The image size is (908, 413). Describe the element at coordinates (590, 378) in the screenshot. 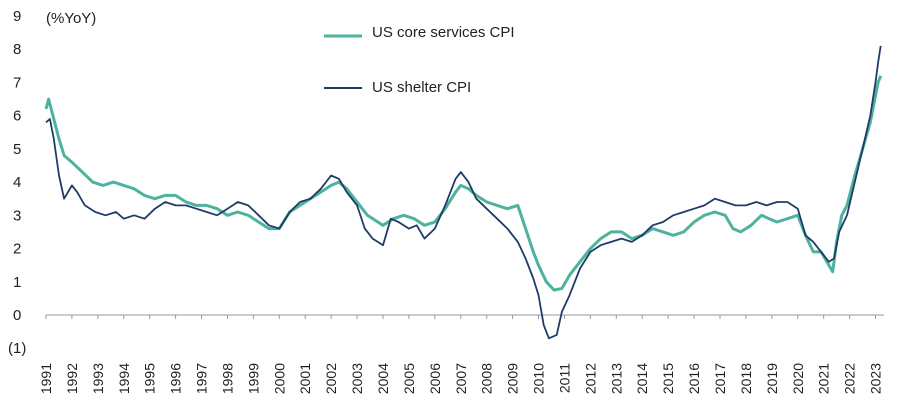

I see `x-tick-label: 2012` at that location.